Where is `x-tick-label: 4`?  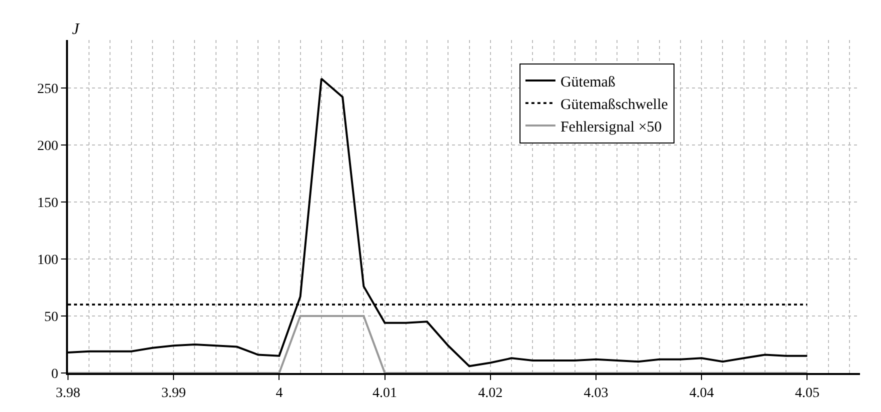
x-tick-label: 4 is located at coordinates (279, 393).